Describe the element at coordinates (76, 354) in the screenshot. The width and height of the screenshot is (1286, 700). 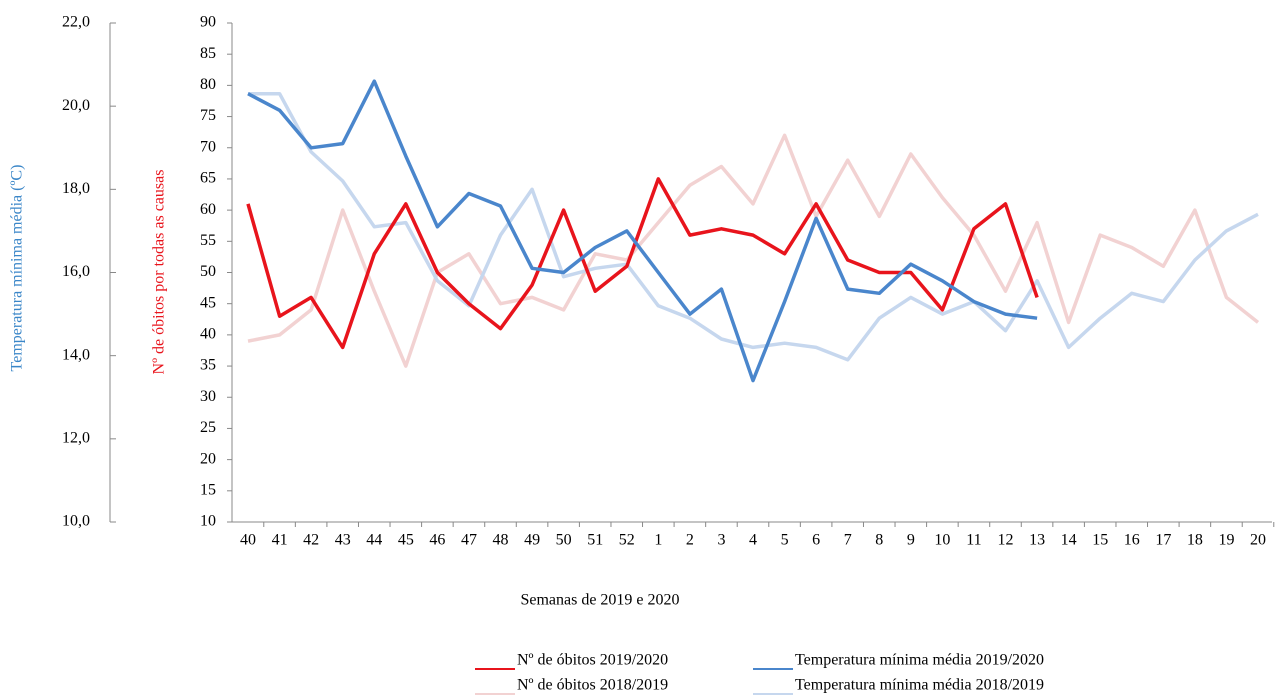
I see `y2-tick-label: 14,0` at that location.